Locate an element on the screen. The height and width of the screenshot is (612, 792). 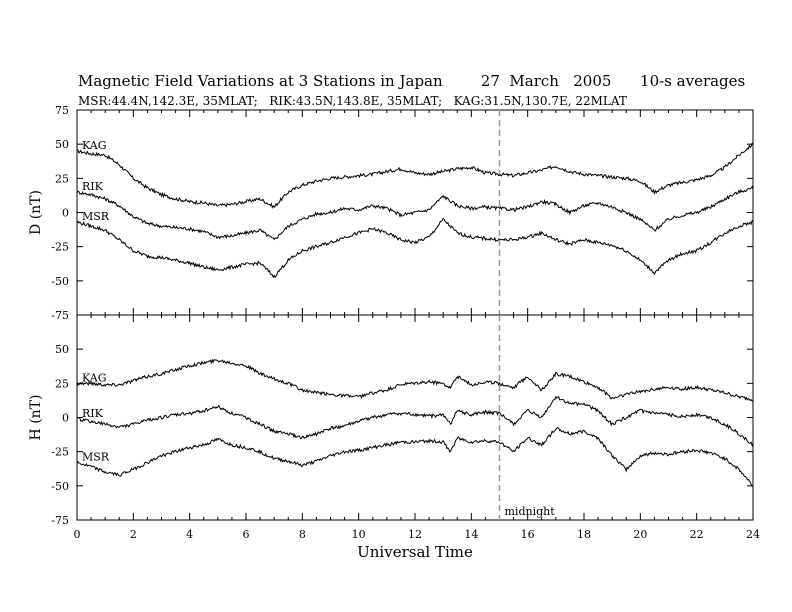
x-tick-label: 10 is located at coordinates (359, 534).